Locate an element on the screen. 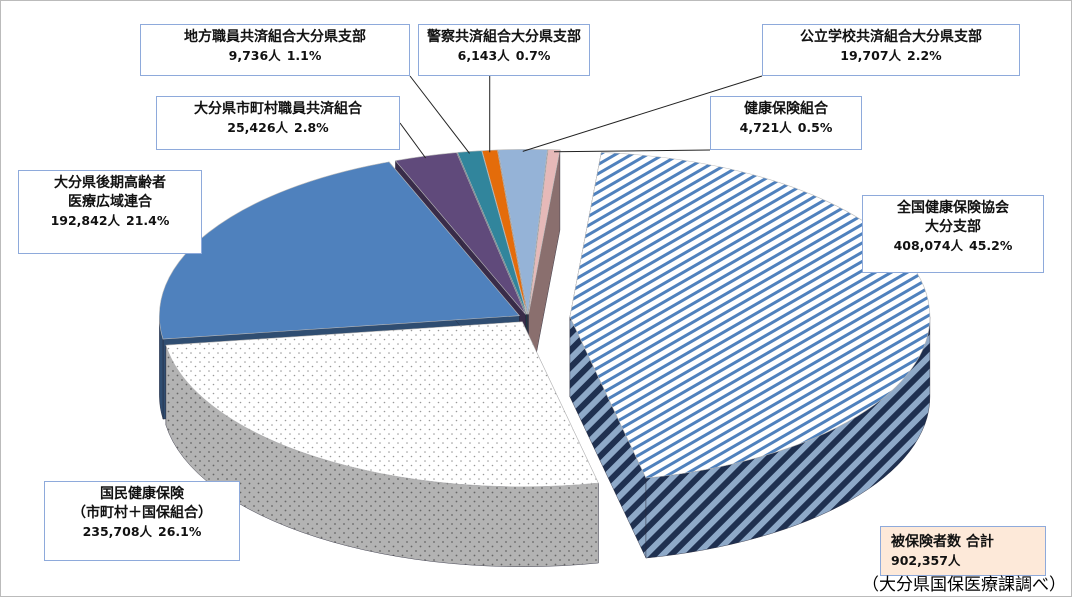 This screenshot has width=1072, height=597. value-line: 9,736人 1.1% is located at coordinates (275, 56).